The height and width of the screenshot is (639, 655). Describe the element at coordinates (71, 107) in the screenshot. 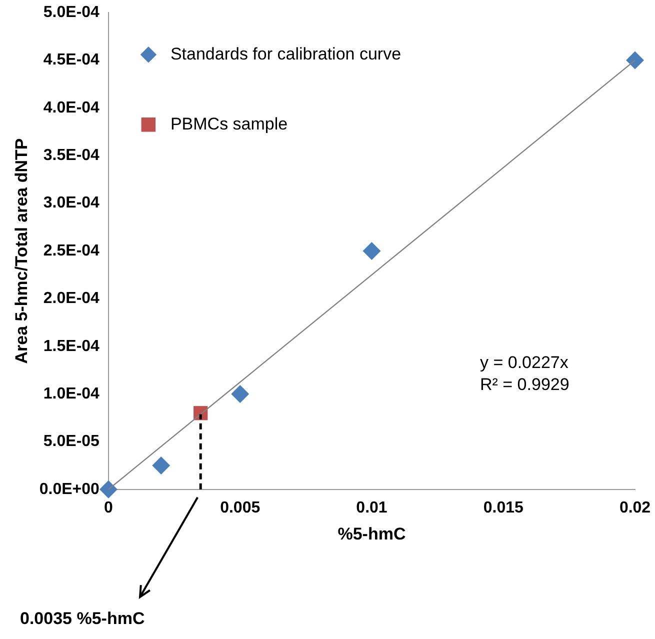

I see `y-tick-label: 4.0E-04` at that location.